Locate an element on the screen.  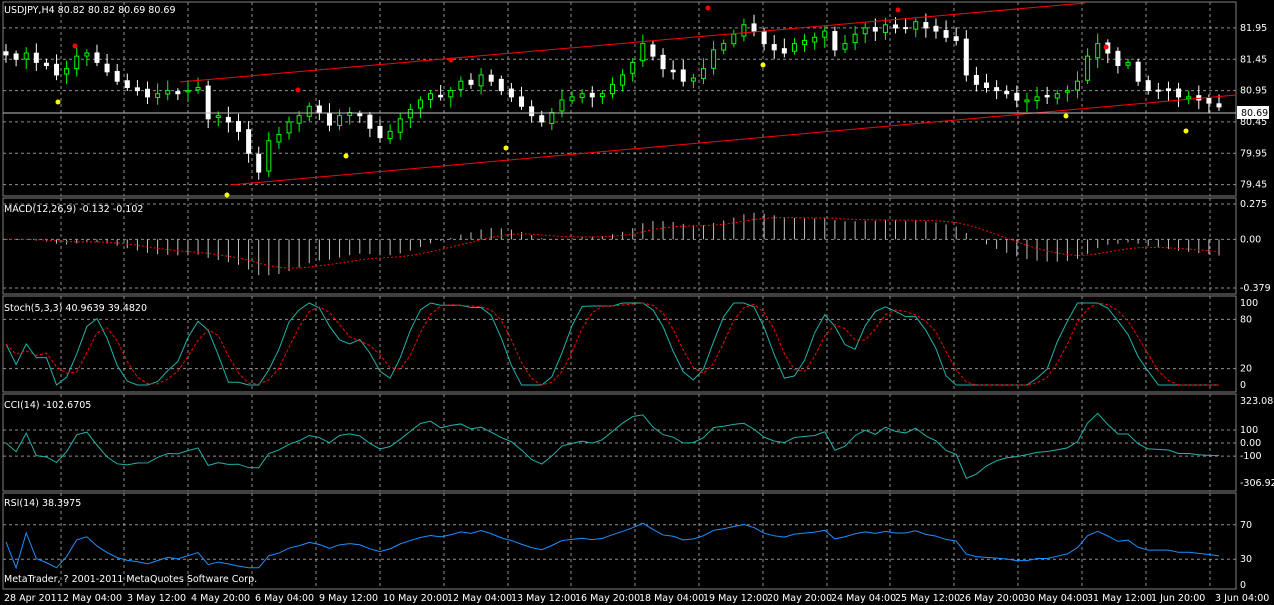
stoch-title: Stoch(5,3,3) 40.9639 39.4820 is located at coordinates (75, 308).